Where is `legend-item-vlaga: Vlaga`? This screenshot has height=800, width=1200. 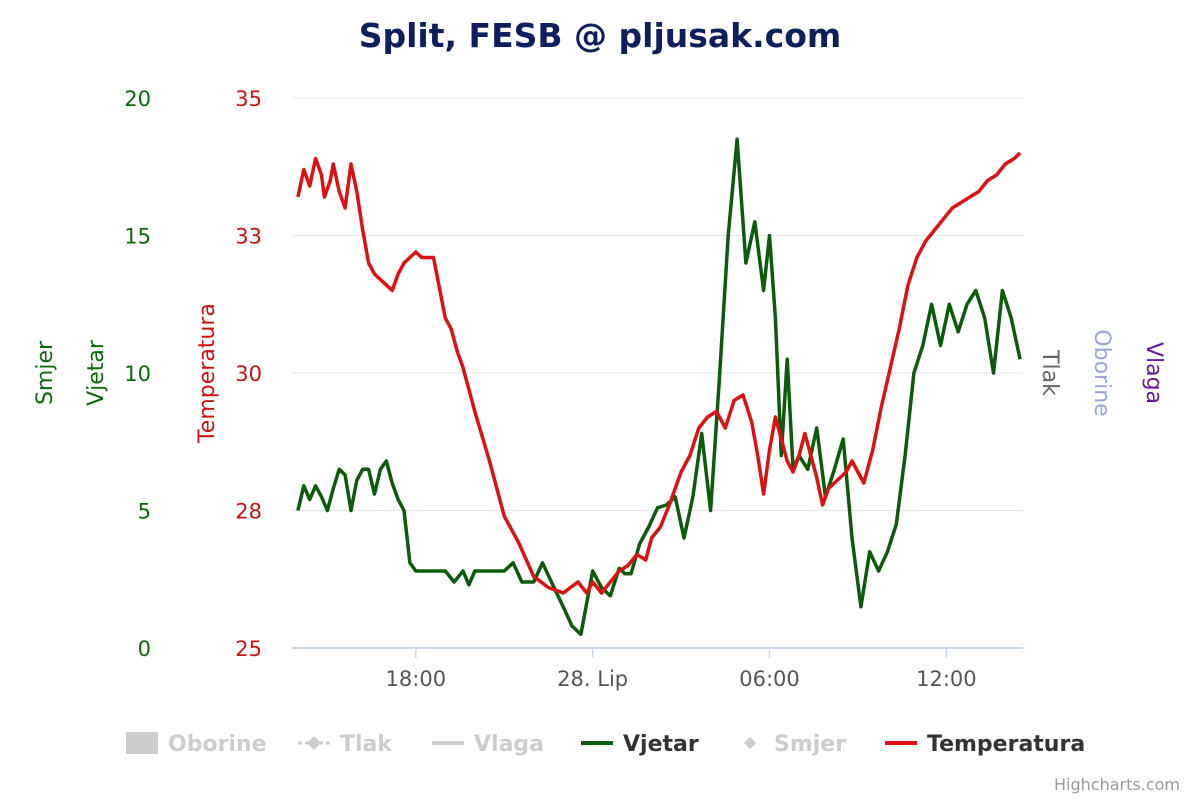 legend-item-vlaga: Vlaga is located at coordinates (488, 744).